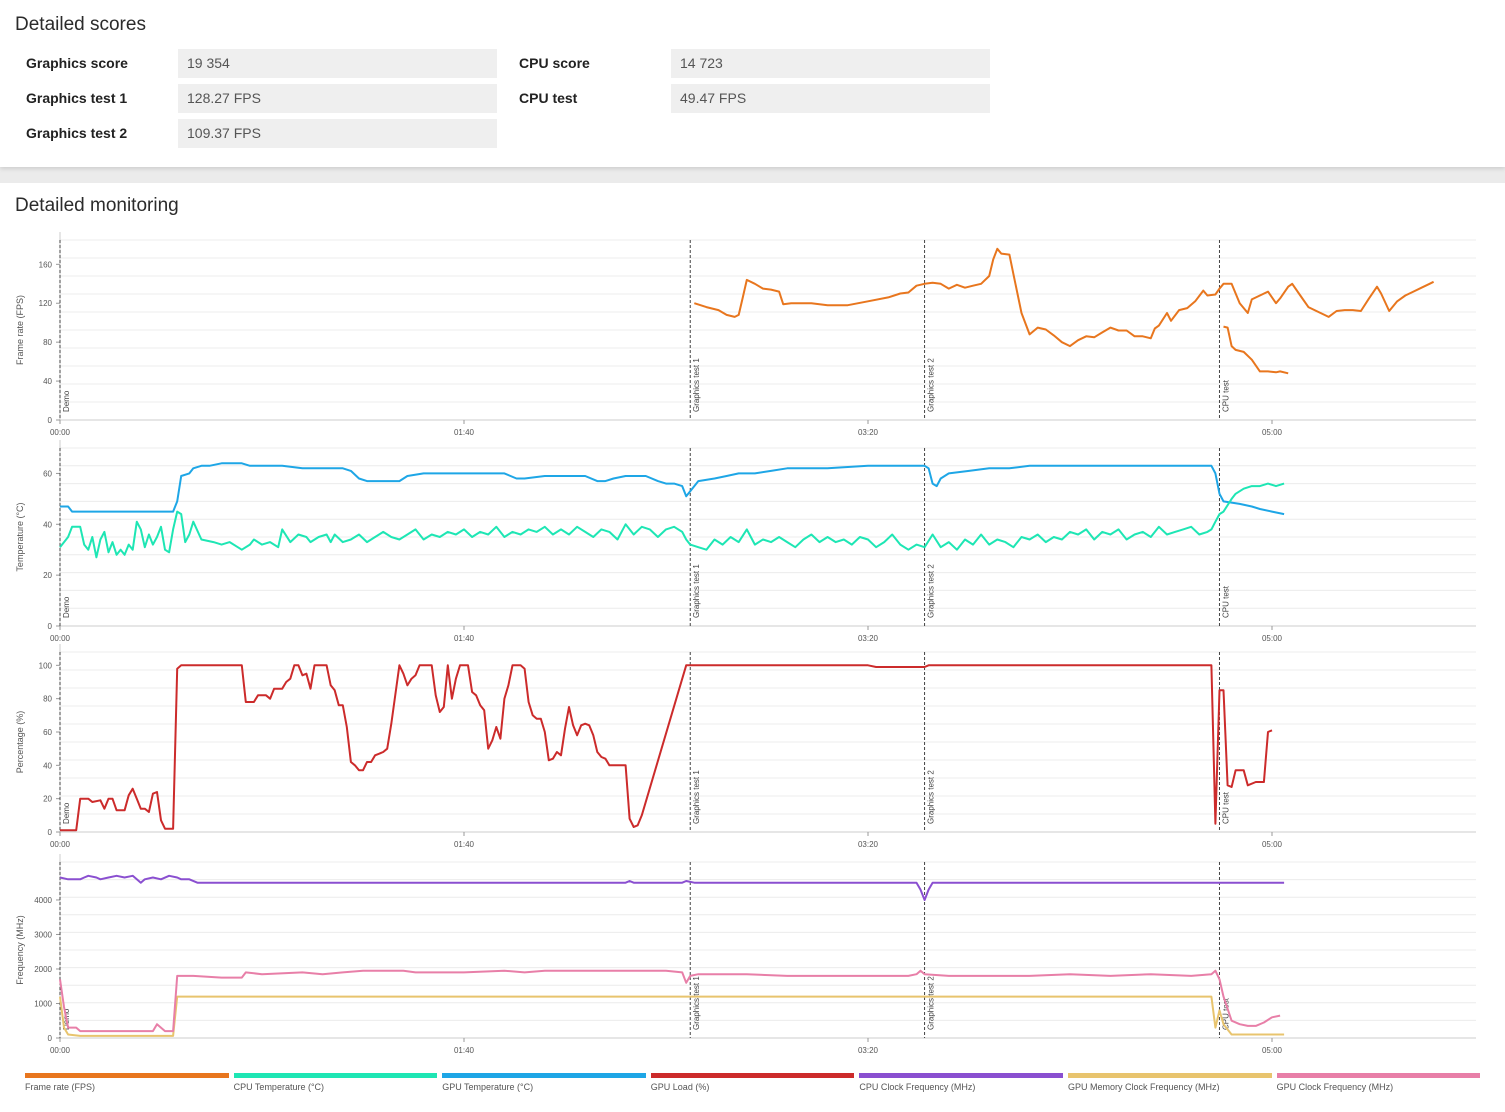 This screenshot has width=1505, height=1112. What do you see at coordinates (20, 536) in the screenshot?
I see `y-axis-label: Temperature (°C)` at bounding box center [20, 536].